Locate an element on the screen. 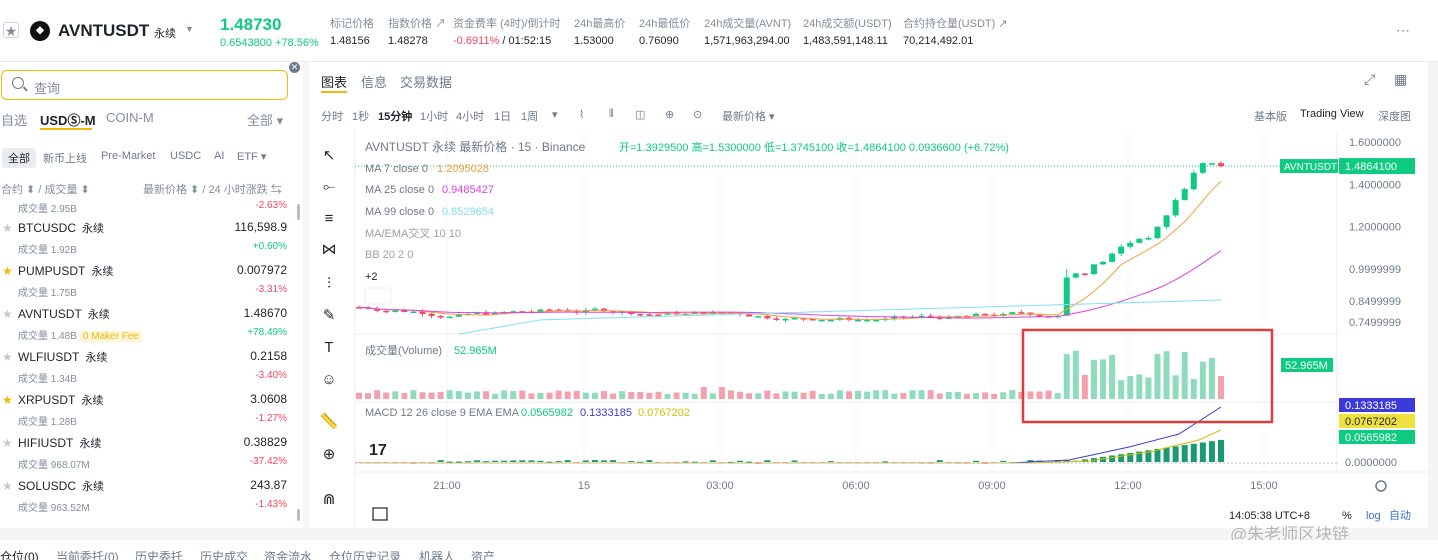 This screenshot has width=1438, height=560. symbol-title: AVNTUSDT is located at coordinates (104, 30).